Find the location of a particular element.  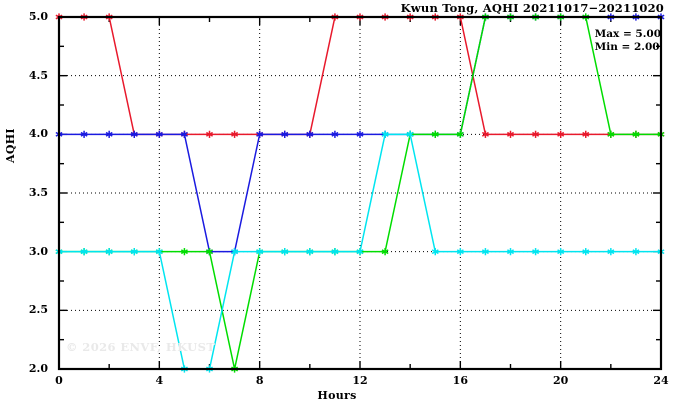

y-tick-label: 4.0 is located at coordinates (38, 134).